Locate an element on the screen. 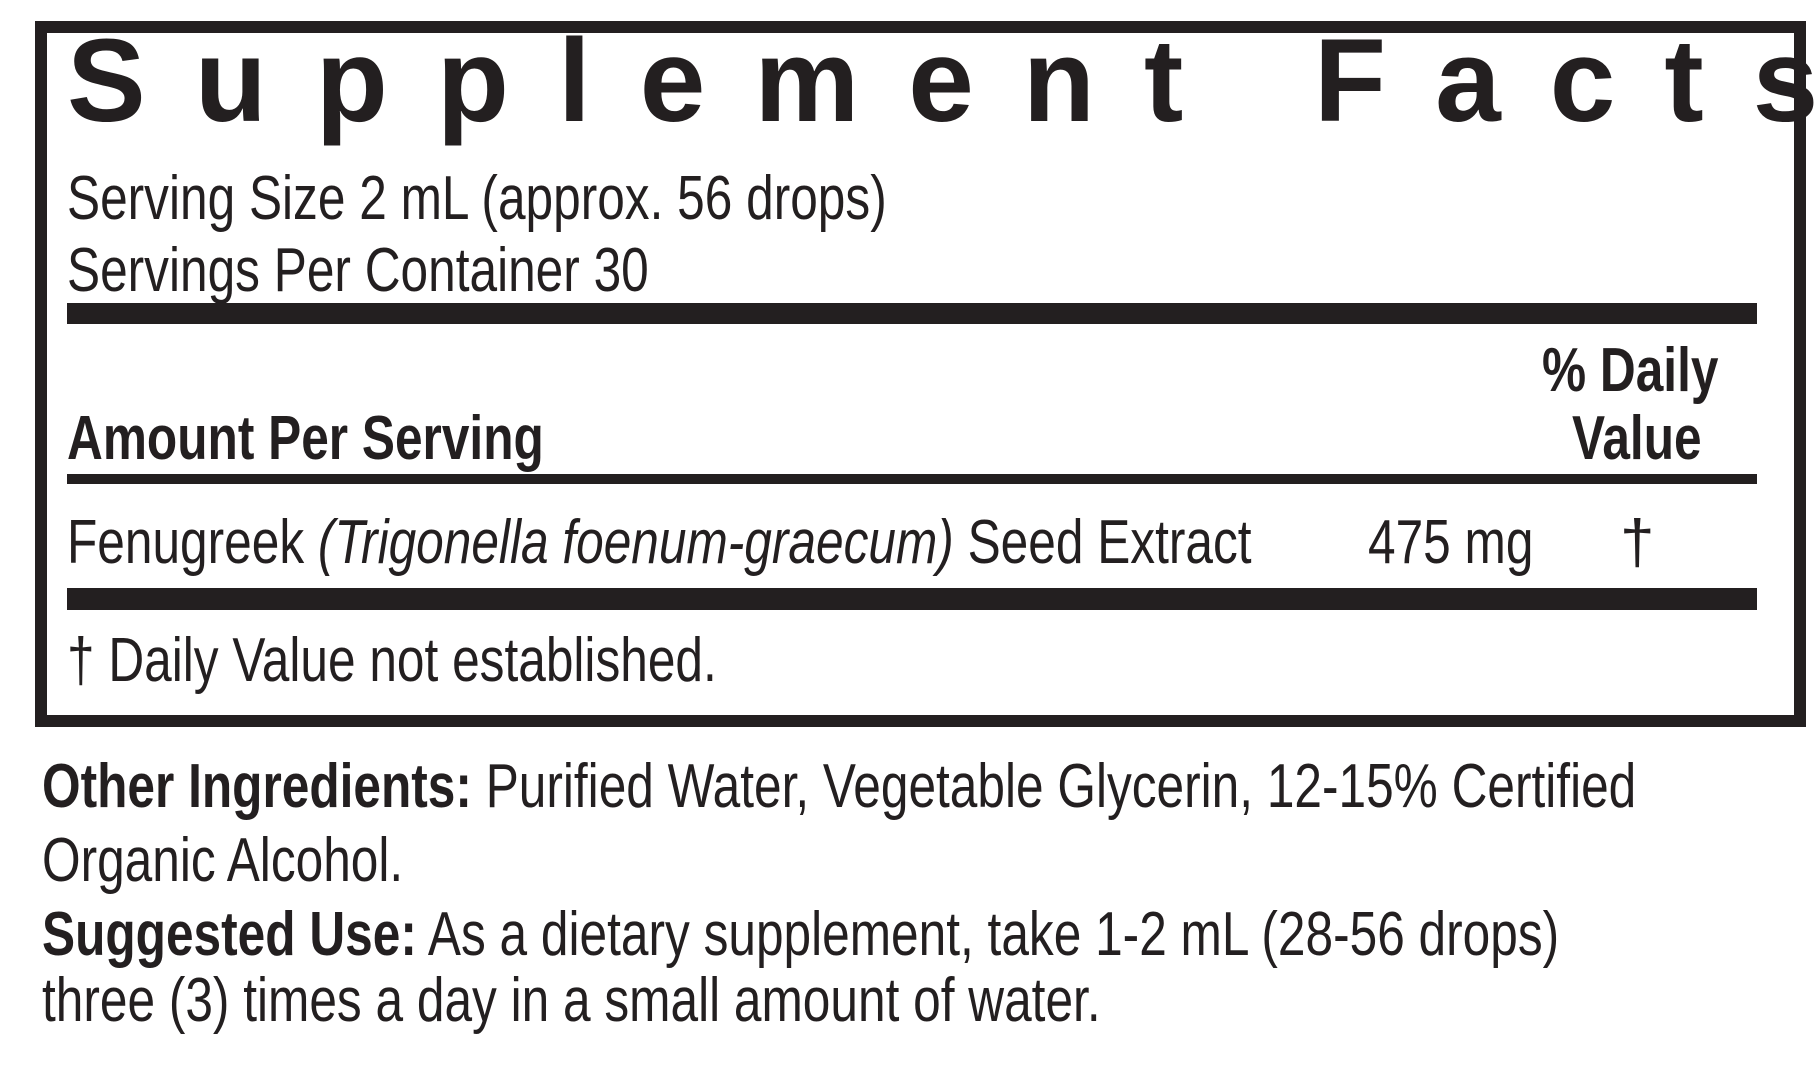  servings-per-container: Servings Per Container 30 is located at coordinates (358, 270).